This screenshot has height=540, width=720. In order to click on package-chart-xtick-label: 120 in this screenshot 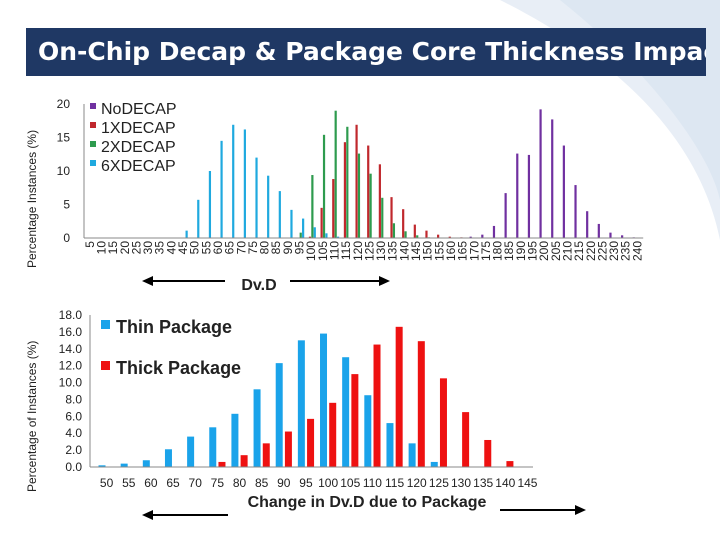, I will do `click(417, 483)`.